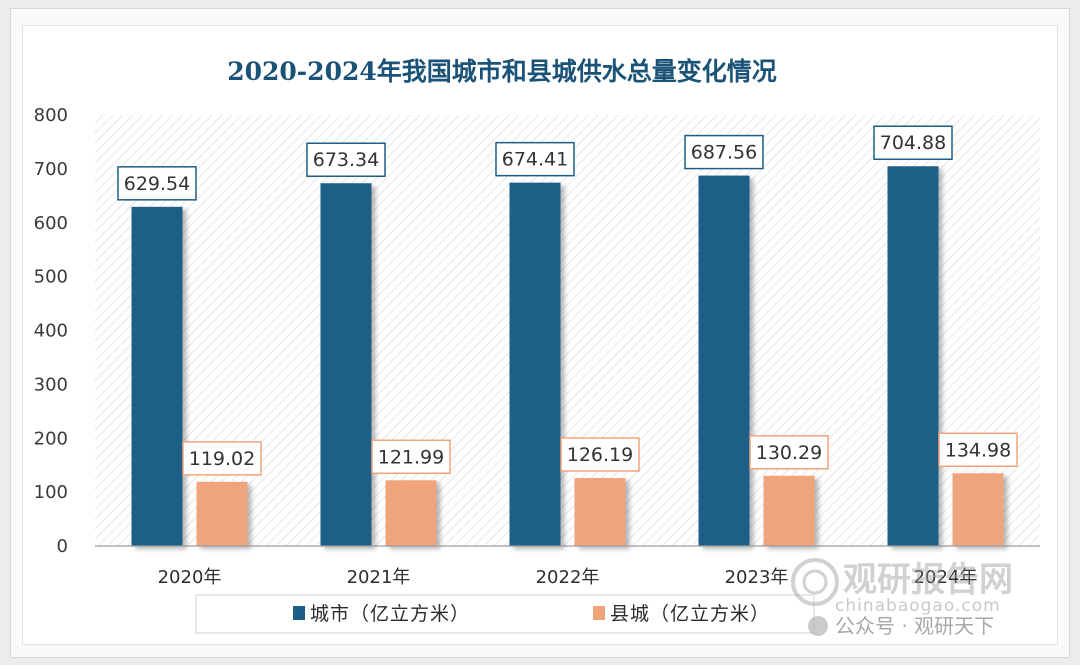  I want to click on watermark: 观研报告网 chinabaogao.com 公众号 · 观研天下, so click(902, 598).